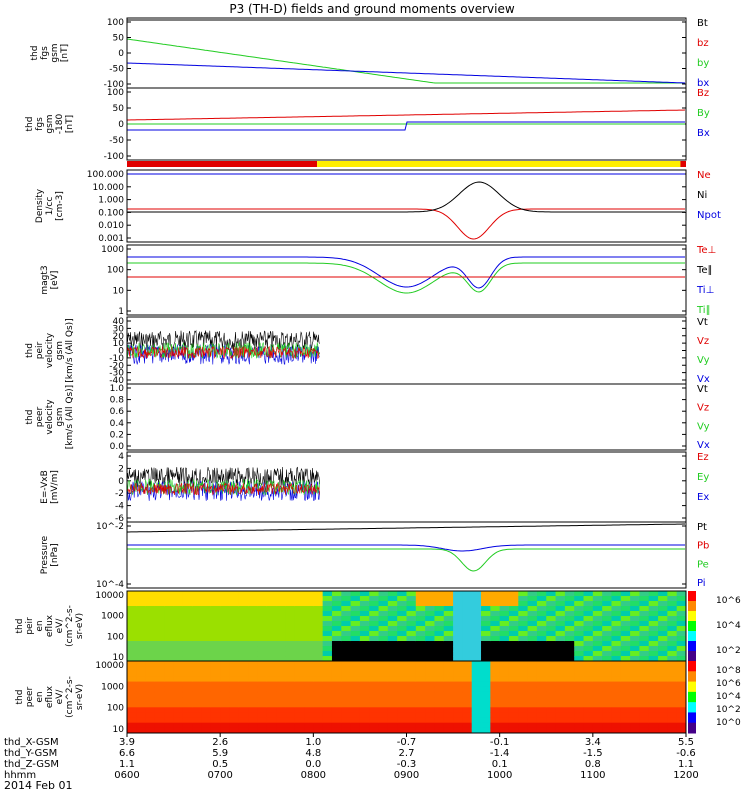 The height and width of the screenshot is (800, 750). What do you see at coordinates (313, 764) in the screenshot?
I see `x-tick-label-z: 0.0` at bounding box center [313, 764].